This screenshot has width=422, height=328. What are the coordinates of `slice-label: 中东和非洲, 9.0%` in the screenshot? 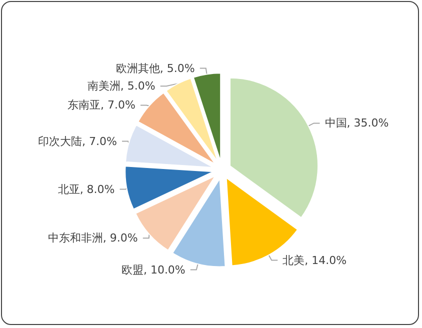 It's located at (93, 238).